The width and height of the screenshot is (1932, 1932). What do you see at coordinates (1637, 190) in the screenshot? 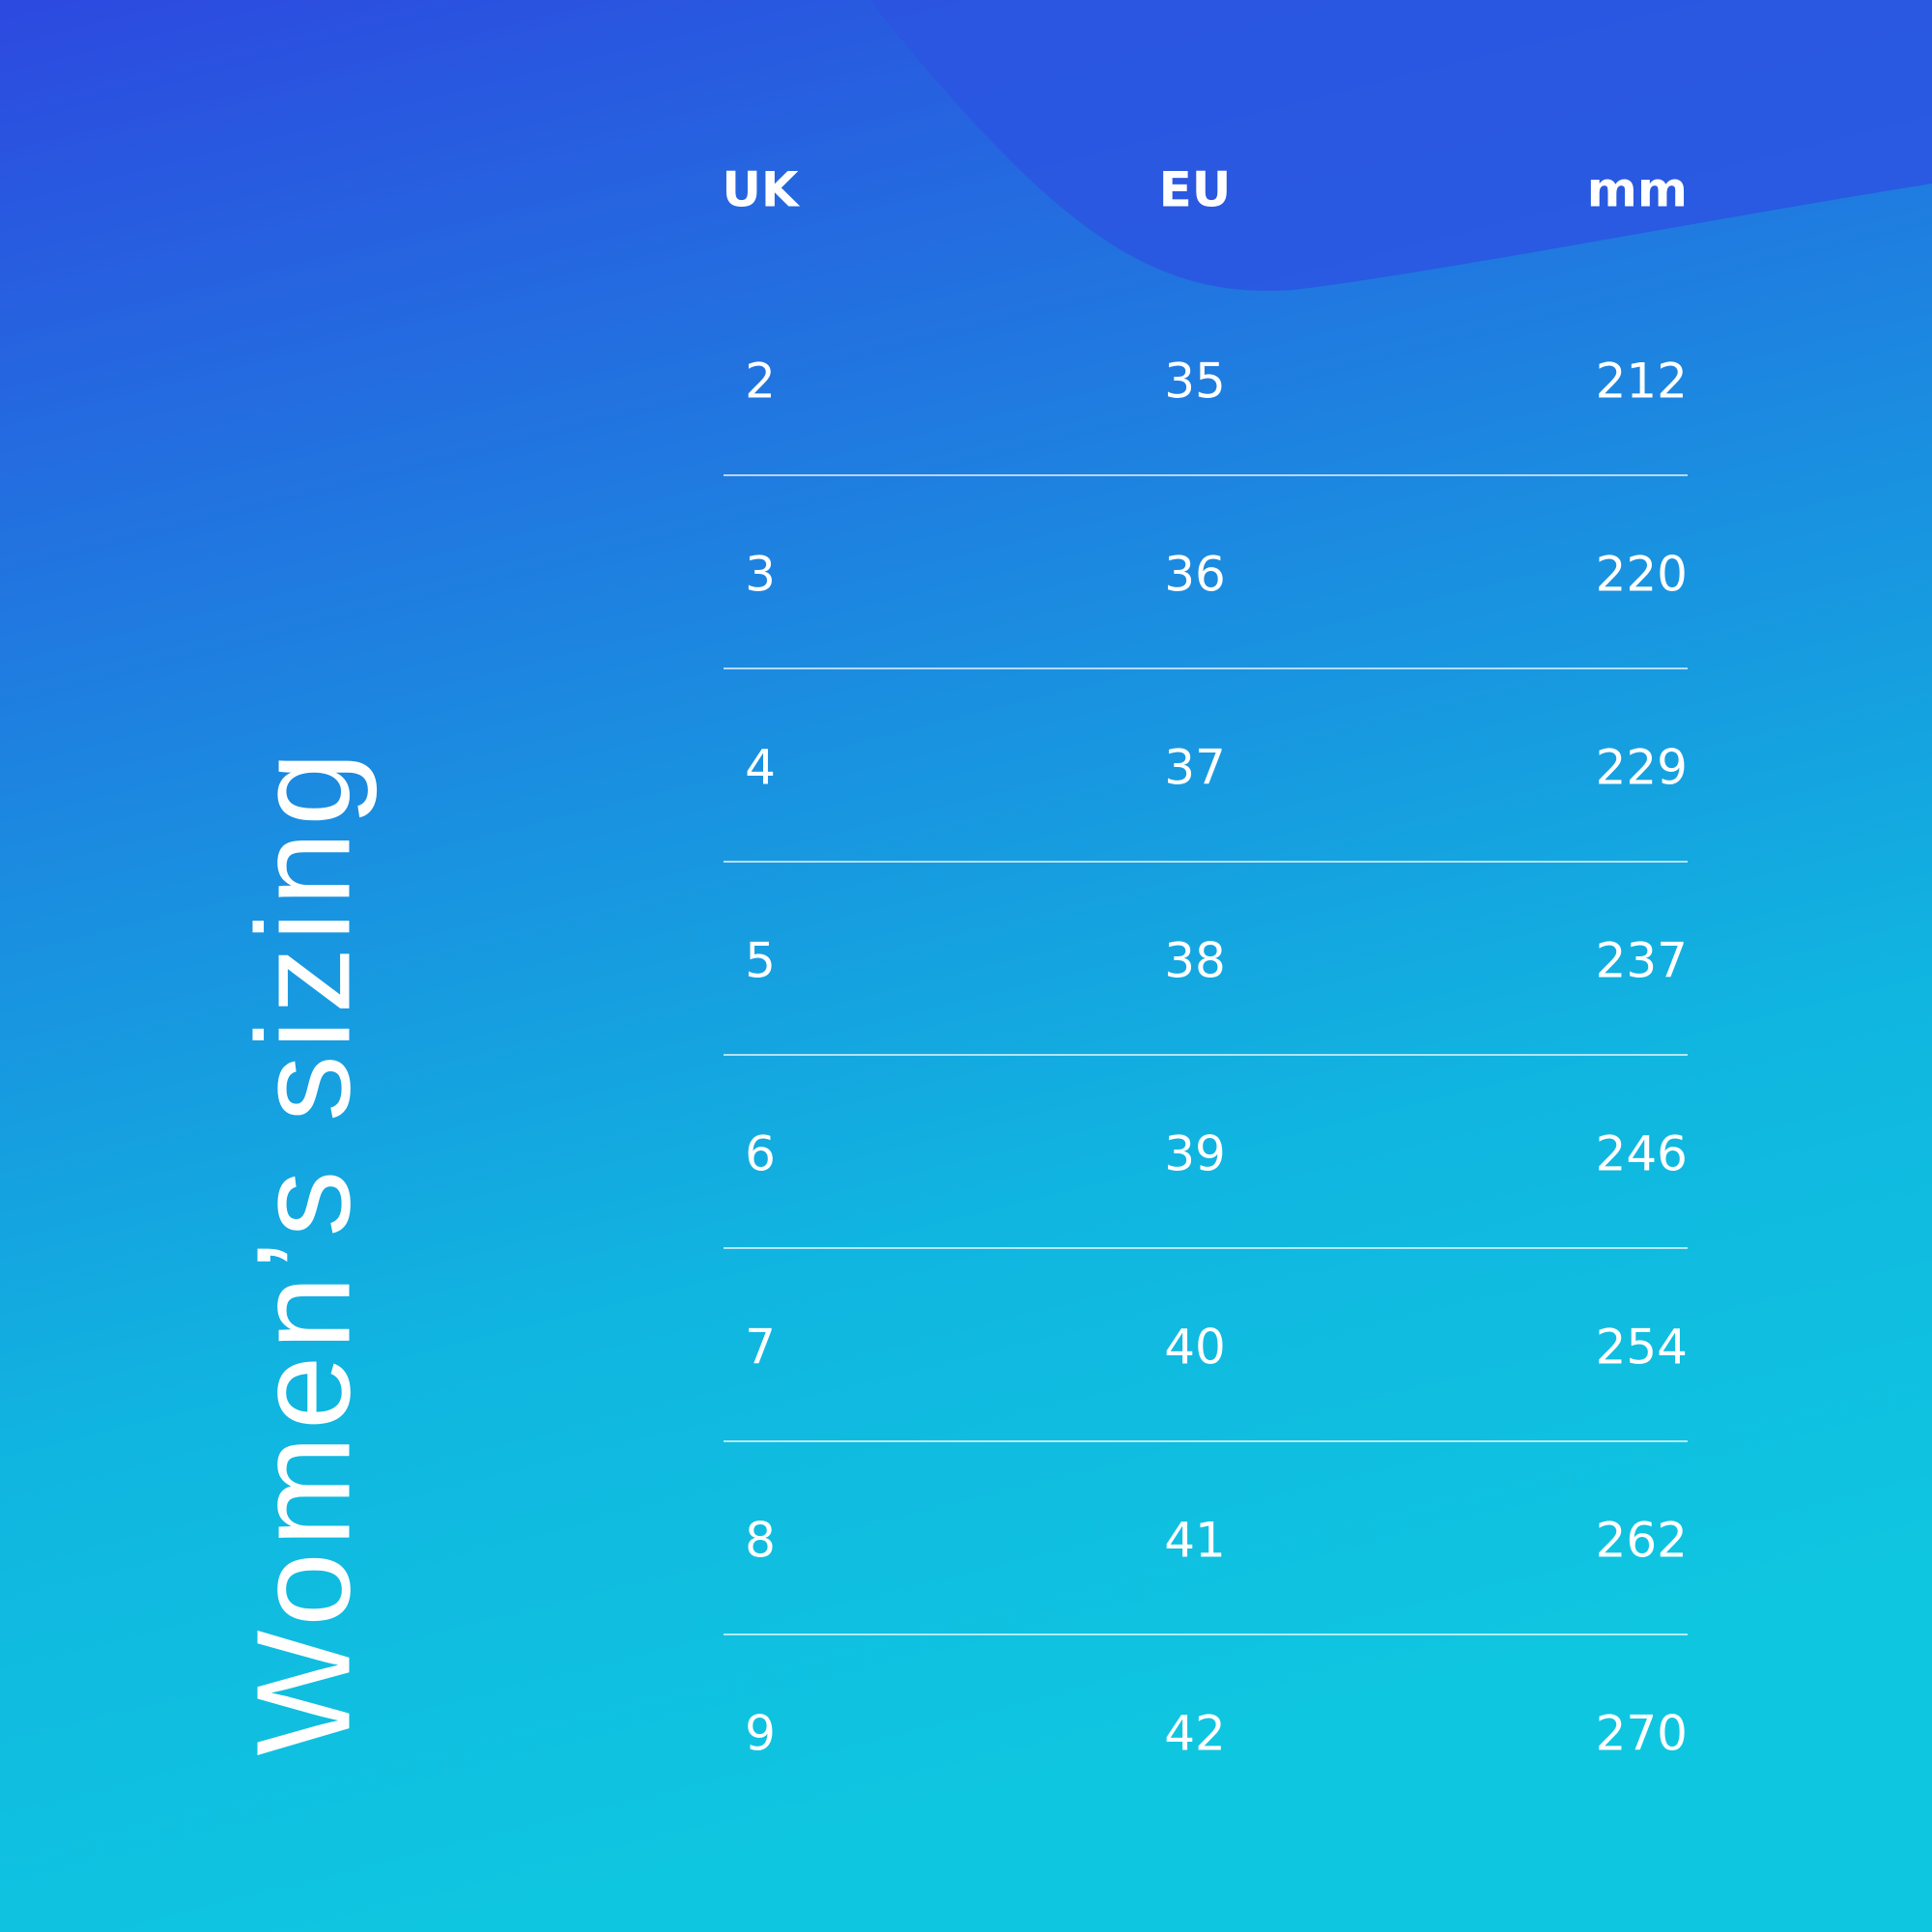
I see `column-header: mm` at bounding box center [1637, 190].